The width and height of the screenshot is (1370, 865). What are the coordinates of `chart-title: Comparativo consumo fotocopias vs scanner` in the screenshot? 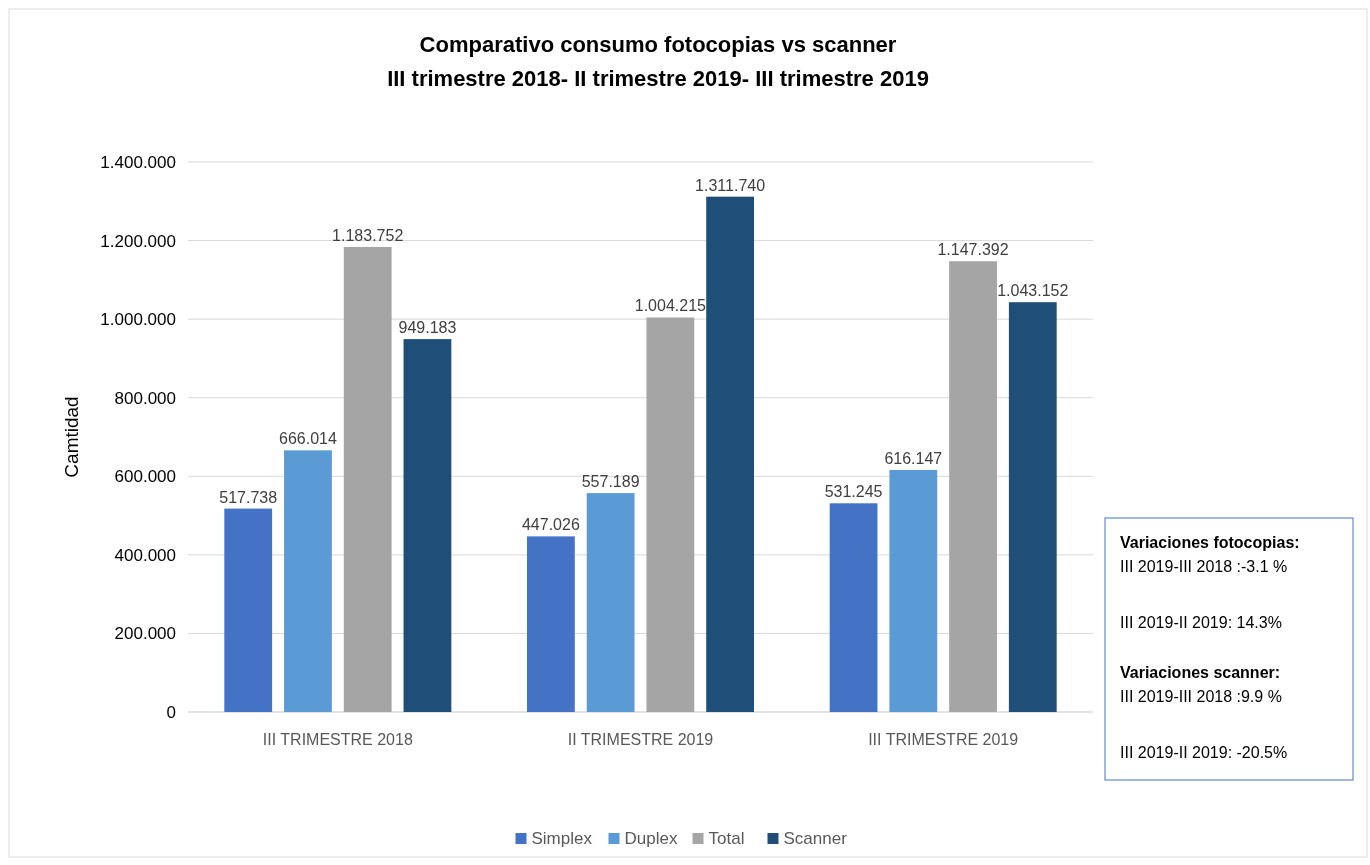 It's located at (658, 44).